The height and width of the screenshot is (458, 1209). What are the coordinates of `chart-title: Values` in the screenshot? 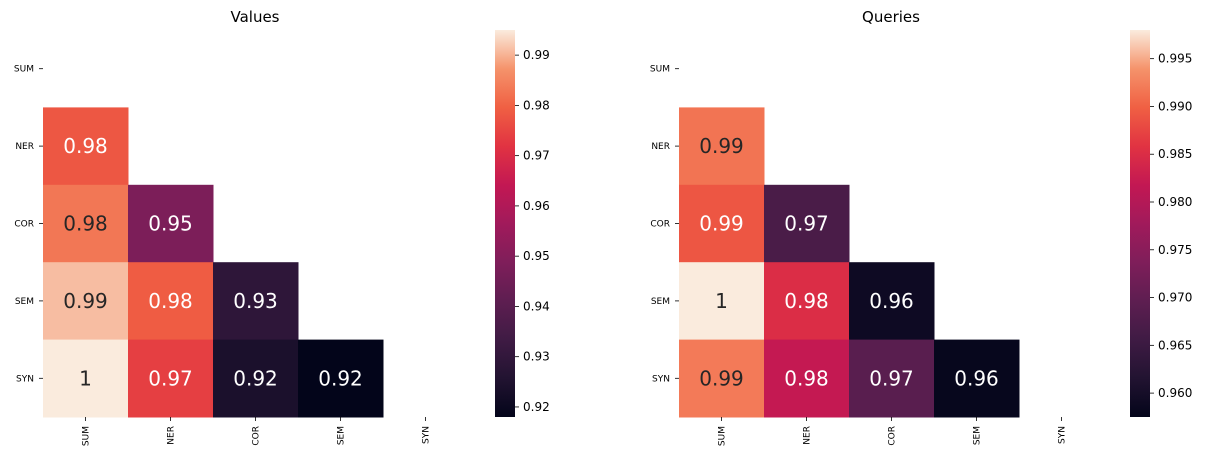 It's located at (254, 17).